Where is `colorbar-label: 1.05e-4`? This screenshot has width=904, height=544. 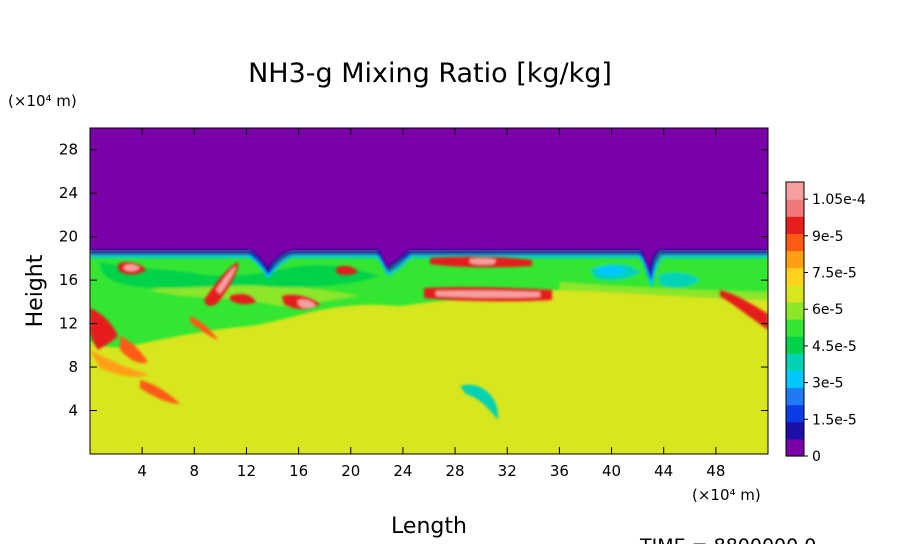
colorbar-label: 1.05e-4 is located at coordinates (839, 200).